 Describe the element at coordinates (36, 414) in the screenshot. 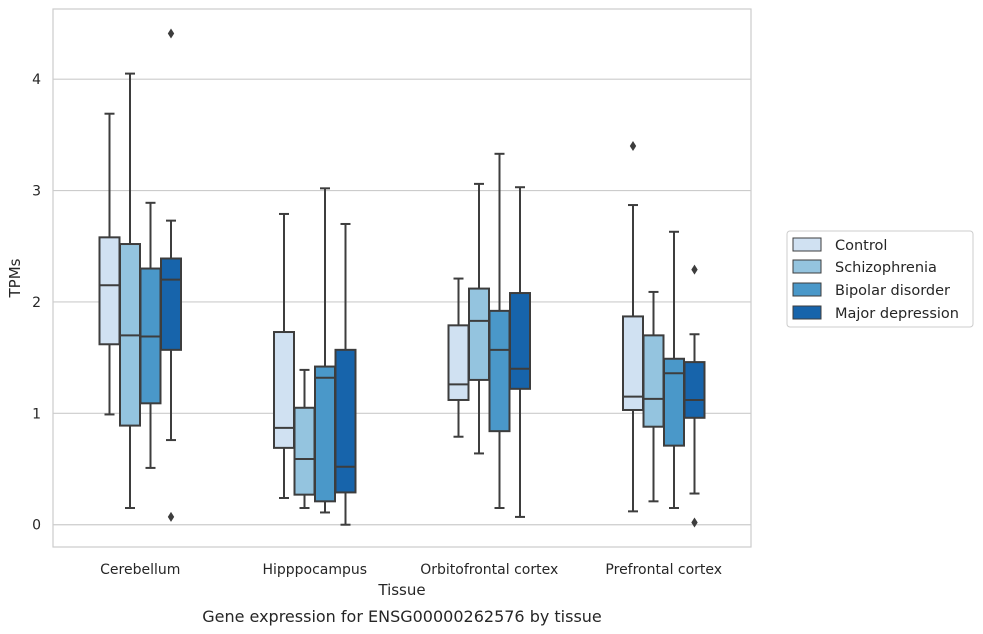

I see `y-tick-label-1: 1` at that location.